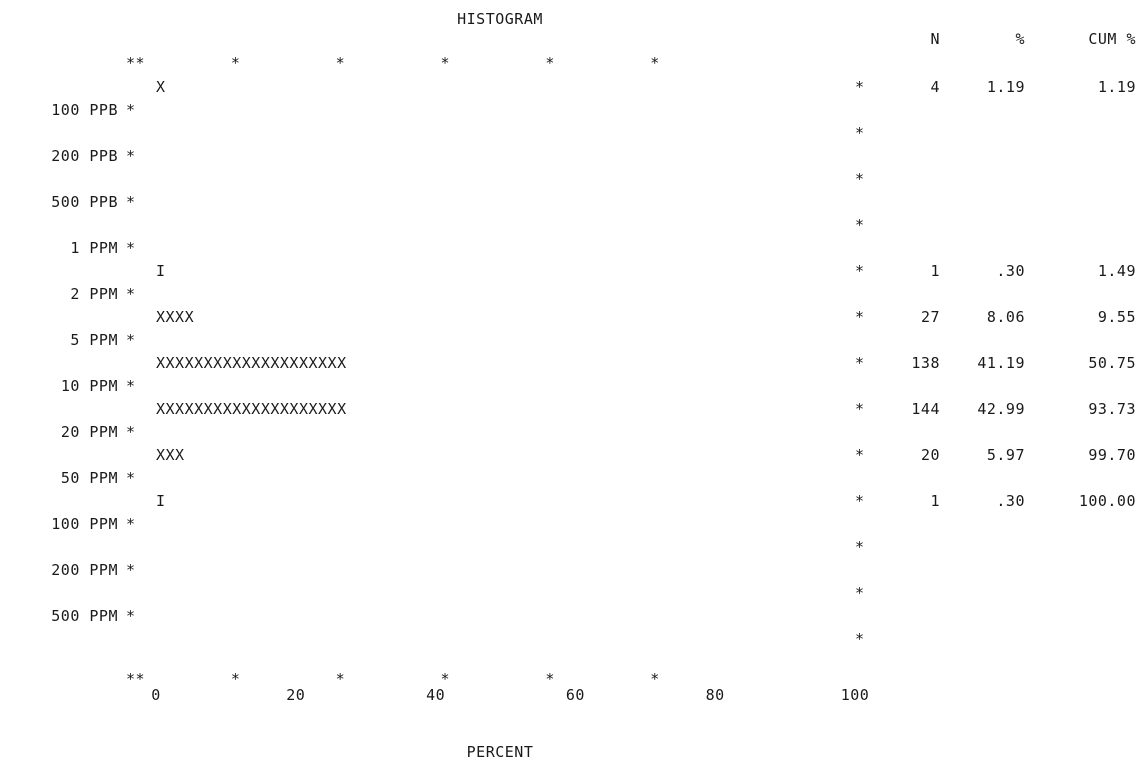  Describe the element at coordinates (925, 409) in the screenshot. I see `row-count: 144` at that location.